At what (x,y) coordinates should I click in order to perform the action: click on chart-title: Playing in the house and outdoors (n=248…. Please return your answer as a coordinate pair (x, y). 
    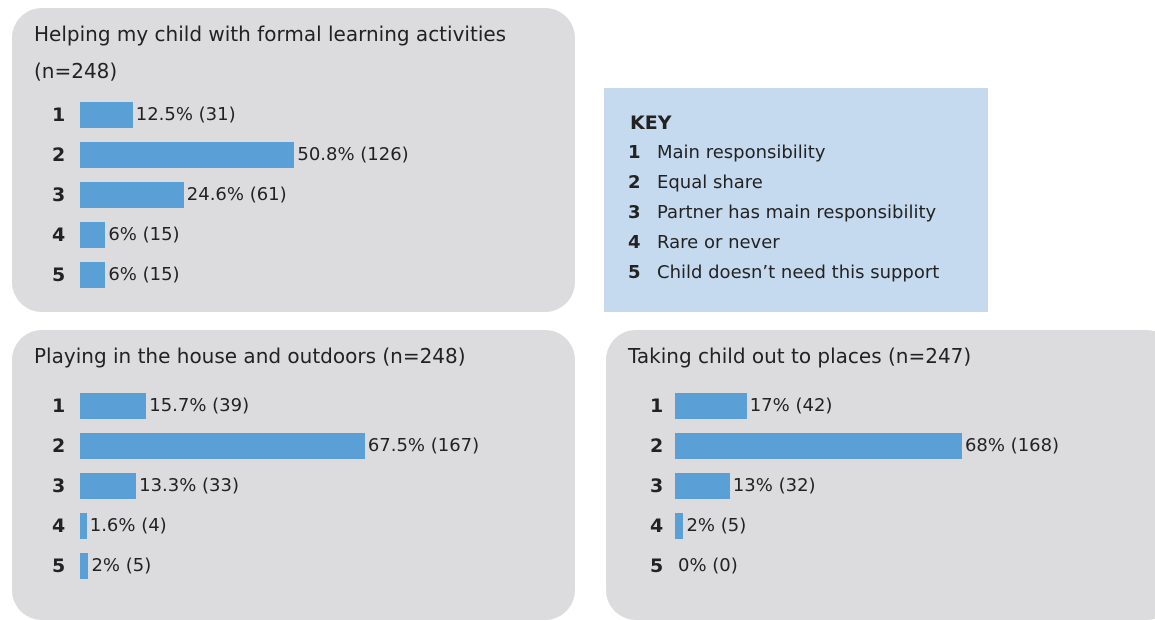
    Looking at the image, I should click on (250, 356).